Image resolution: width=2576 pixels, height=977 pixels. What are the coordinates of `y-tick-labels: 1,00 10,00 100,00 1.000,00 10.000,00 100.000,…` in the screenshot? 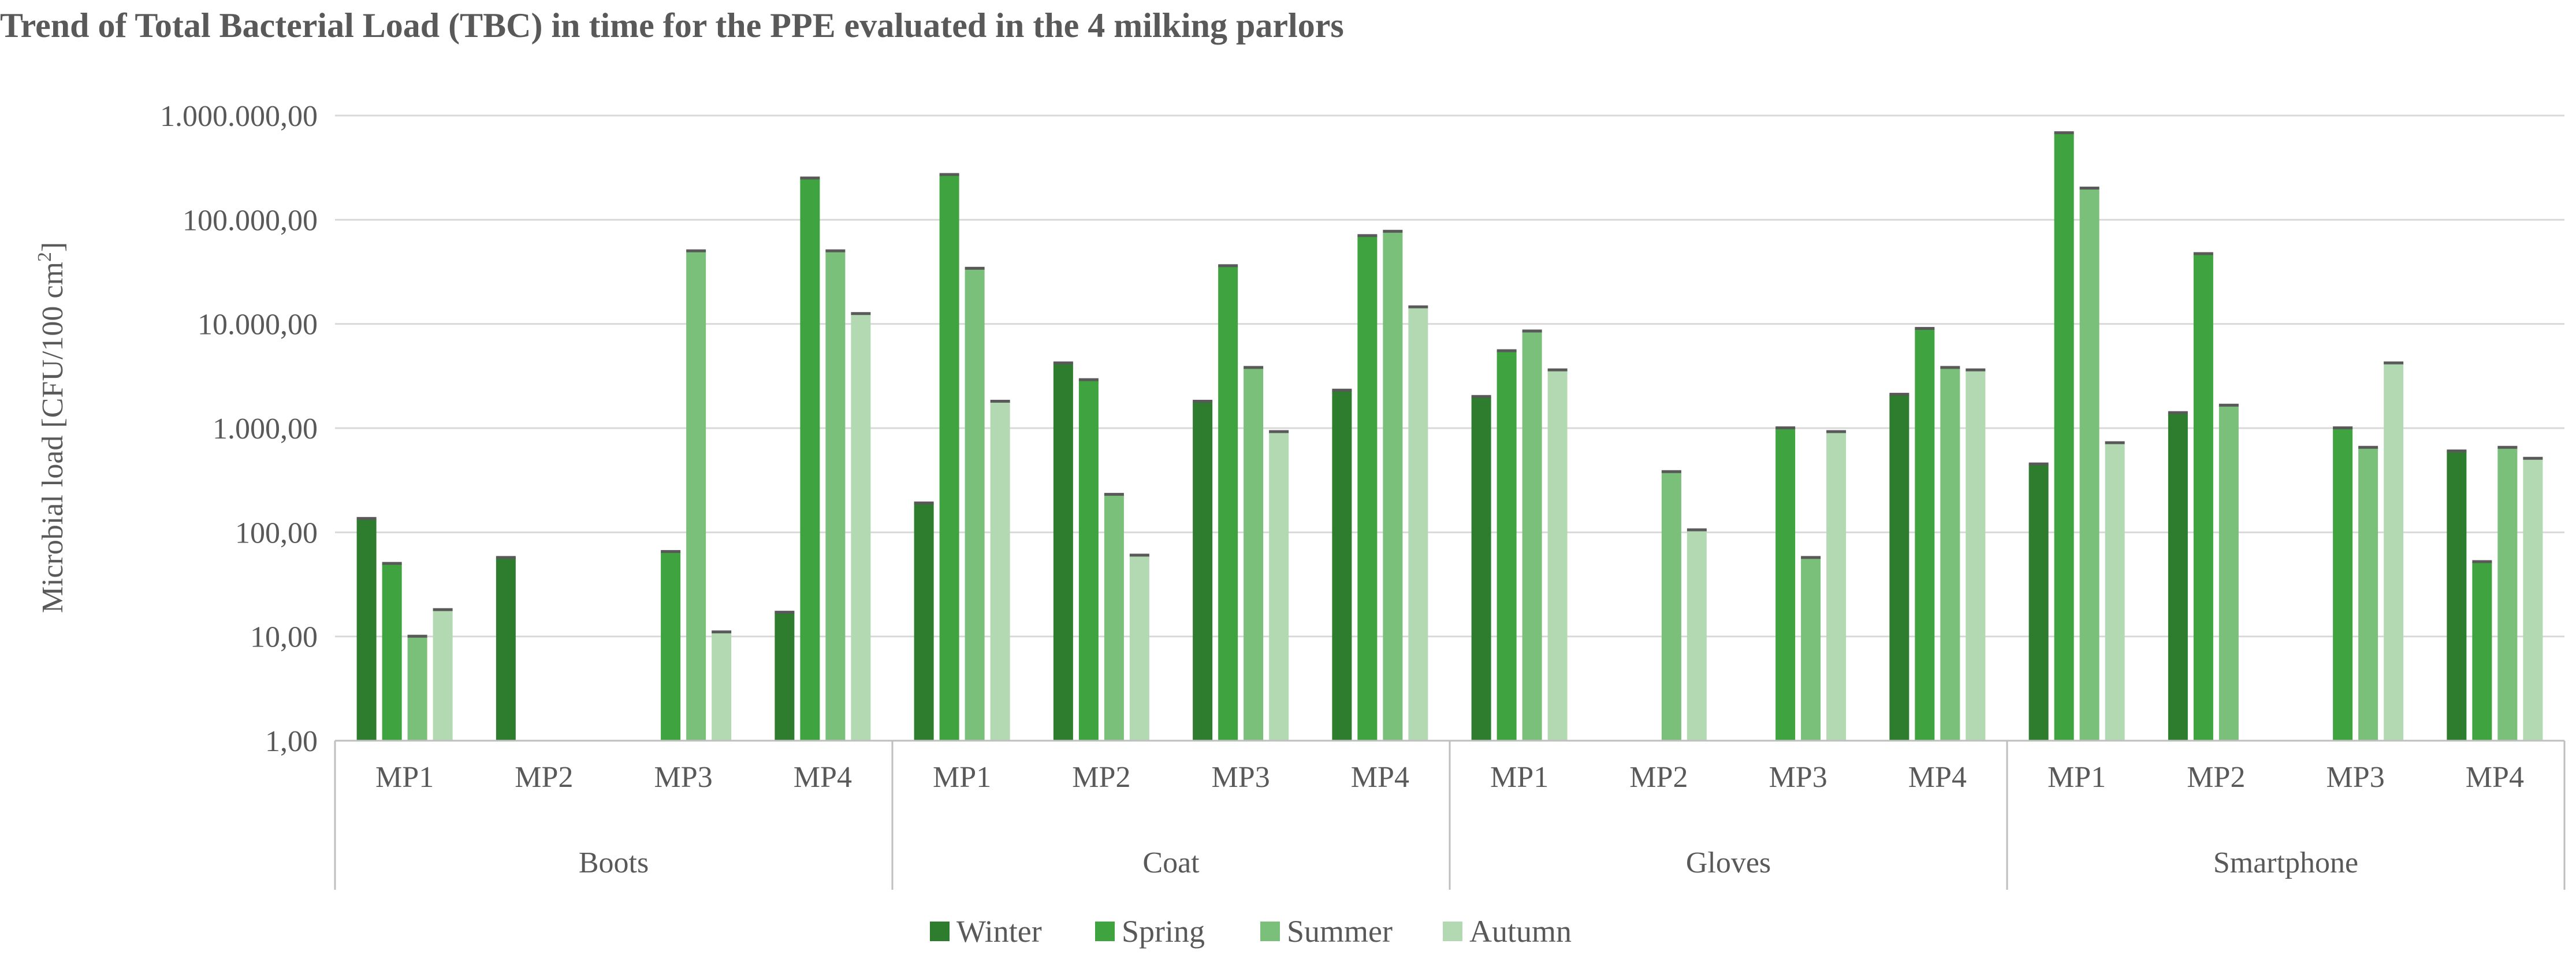 It's located at (239, 429).